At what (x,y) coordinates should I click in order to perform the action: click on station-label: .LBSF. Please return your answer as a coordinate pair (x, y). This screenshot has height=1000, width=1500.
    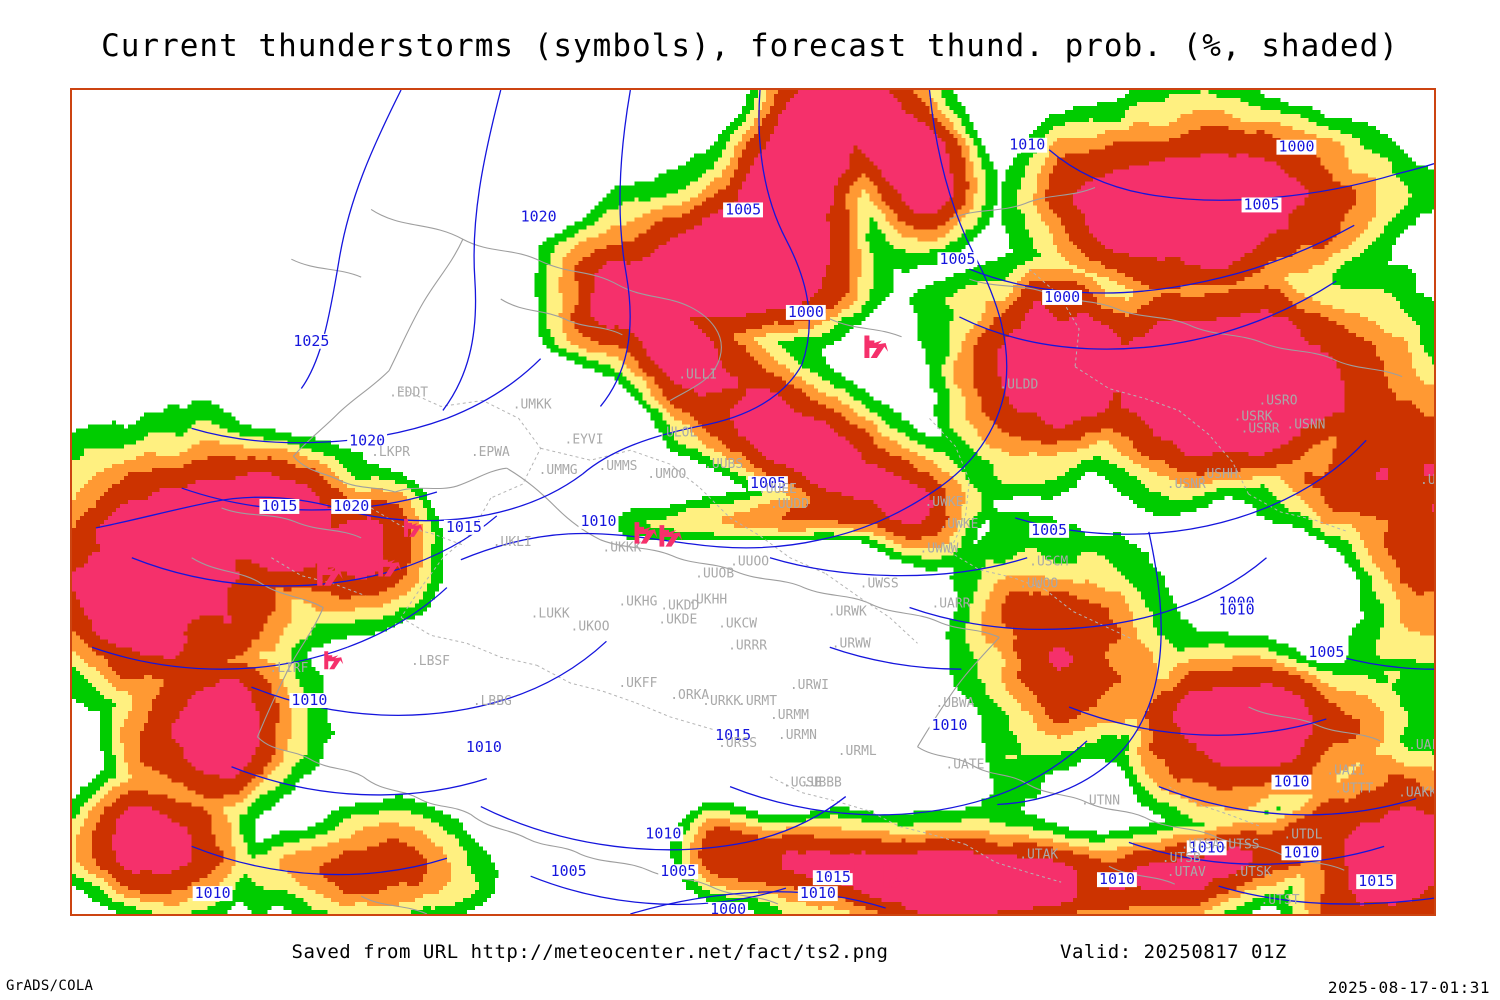
    Looking at the image, I should click on (430, 661).